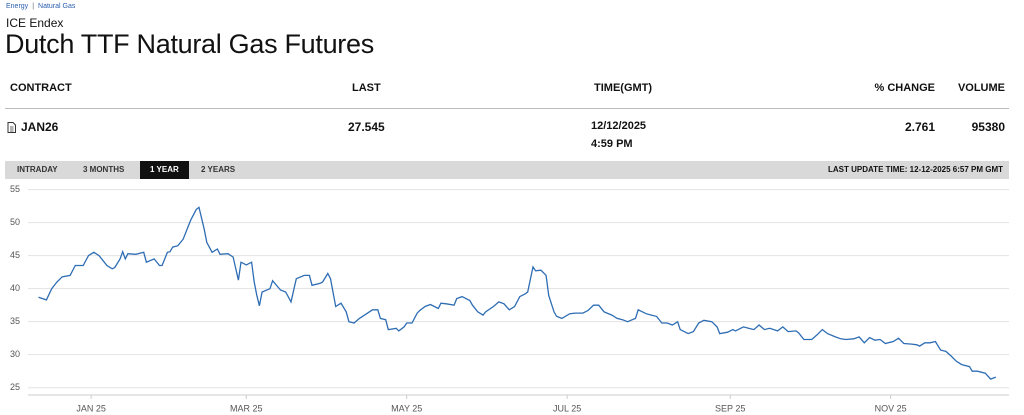 This screenshot has width=1024, height=415. I want to click on y-tick-label: 45, so click(15, 255).